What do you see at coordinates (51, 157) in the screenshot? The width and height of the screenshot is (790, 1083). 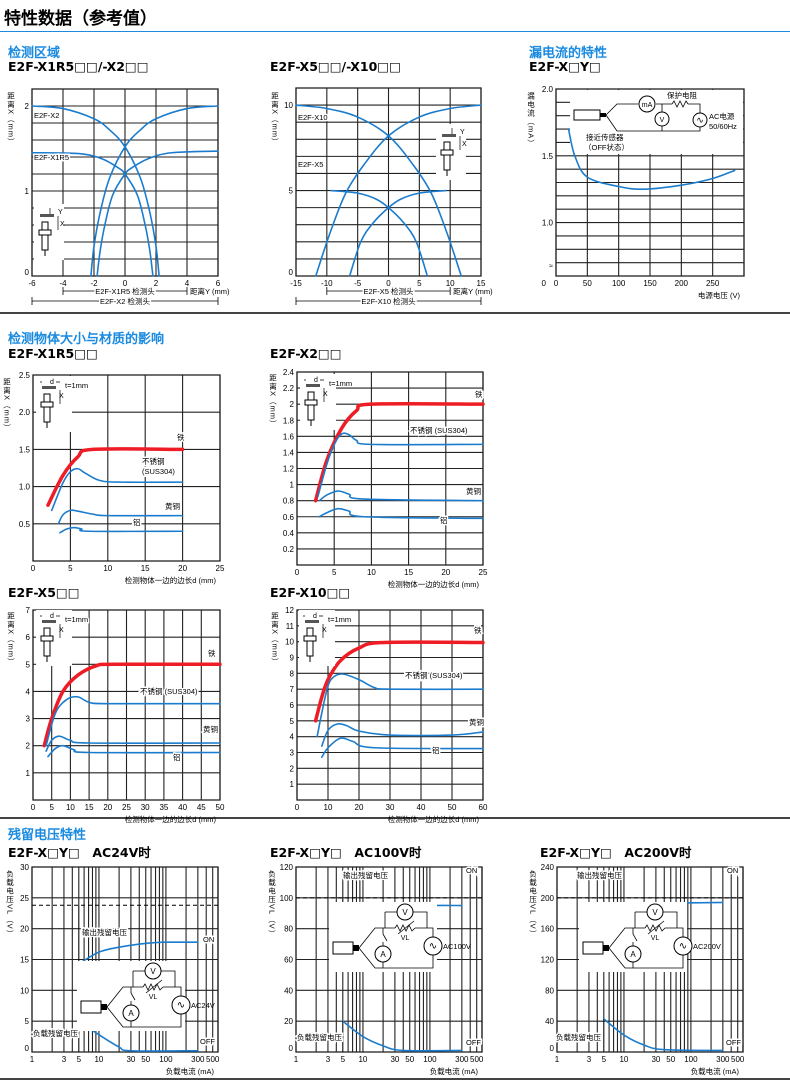 I see `series-annotation: E2F-X1R5` at bounding box center [51, 157].